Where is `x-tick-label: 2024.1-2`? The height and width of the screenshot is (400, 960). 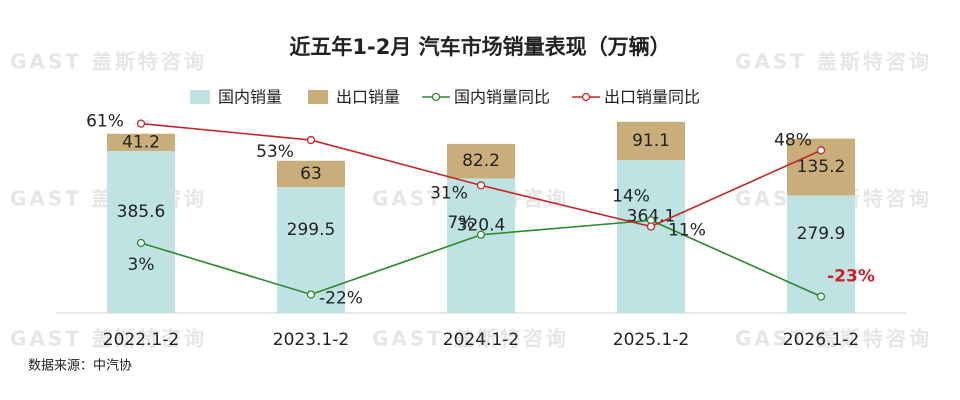 x-tick-label: 2024.1-2 is located at coordinates (481, 340).